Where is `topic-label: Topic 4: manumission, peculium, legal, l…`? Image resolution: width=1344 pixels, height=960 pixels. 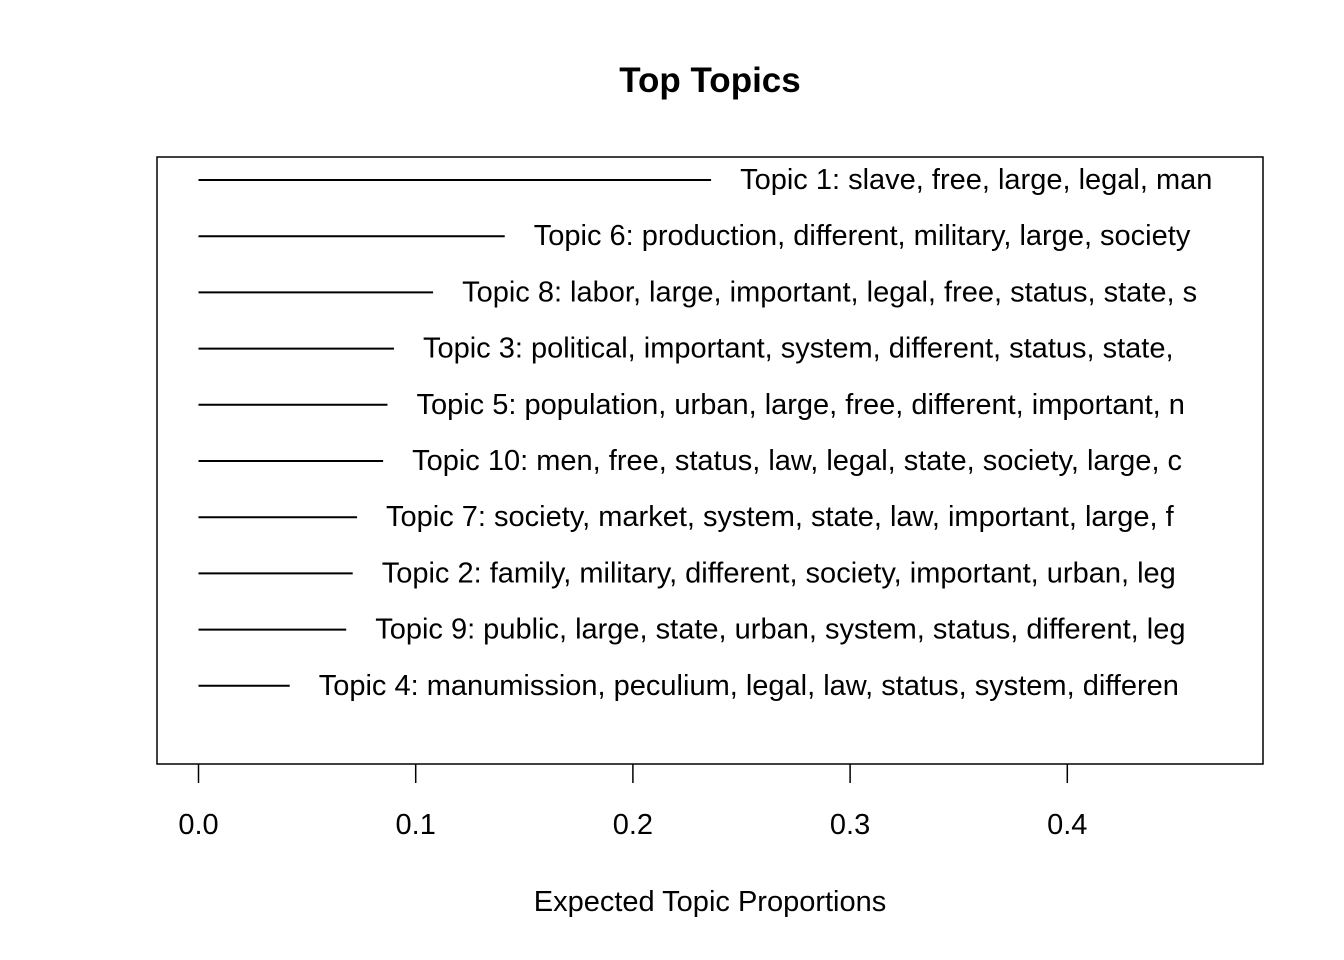 topic-label: Topic 4: manumission, peculium, legal, l… is located at coordinates (749, 686).